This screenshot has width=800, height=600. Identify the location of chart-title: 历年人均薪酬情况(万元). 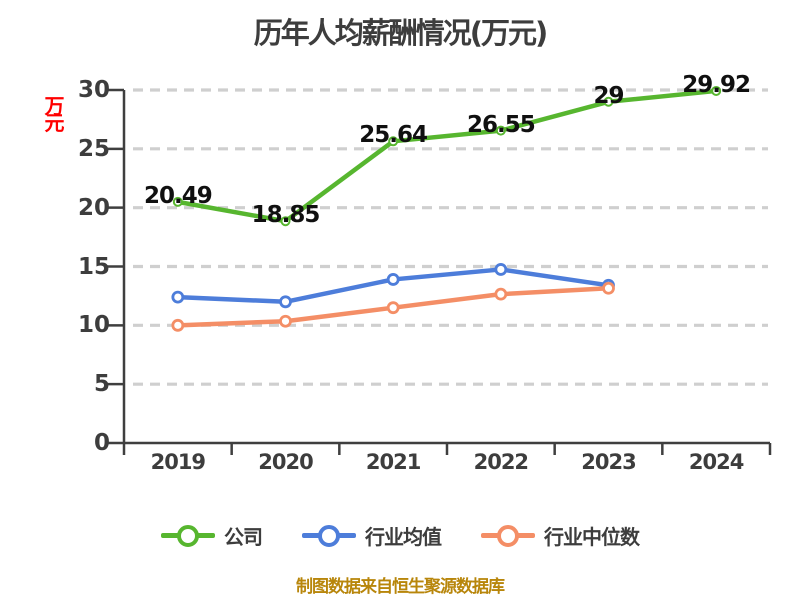
(401, 33).